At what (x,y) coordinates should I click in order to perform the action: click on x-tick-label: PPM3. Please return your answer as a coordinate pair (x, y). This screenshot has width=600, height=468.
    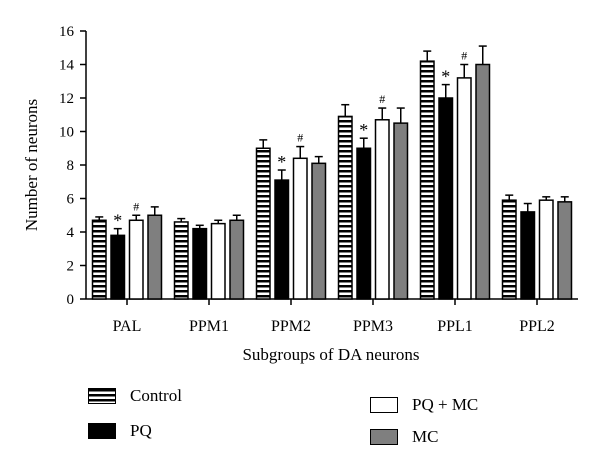
    Looking at the image, I should click on (373, 326).